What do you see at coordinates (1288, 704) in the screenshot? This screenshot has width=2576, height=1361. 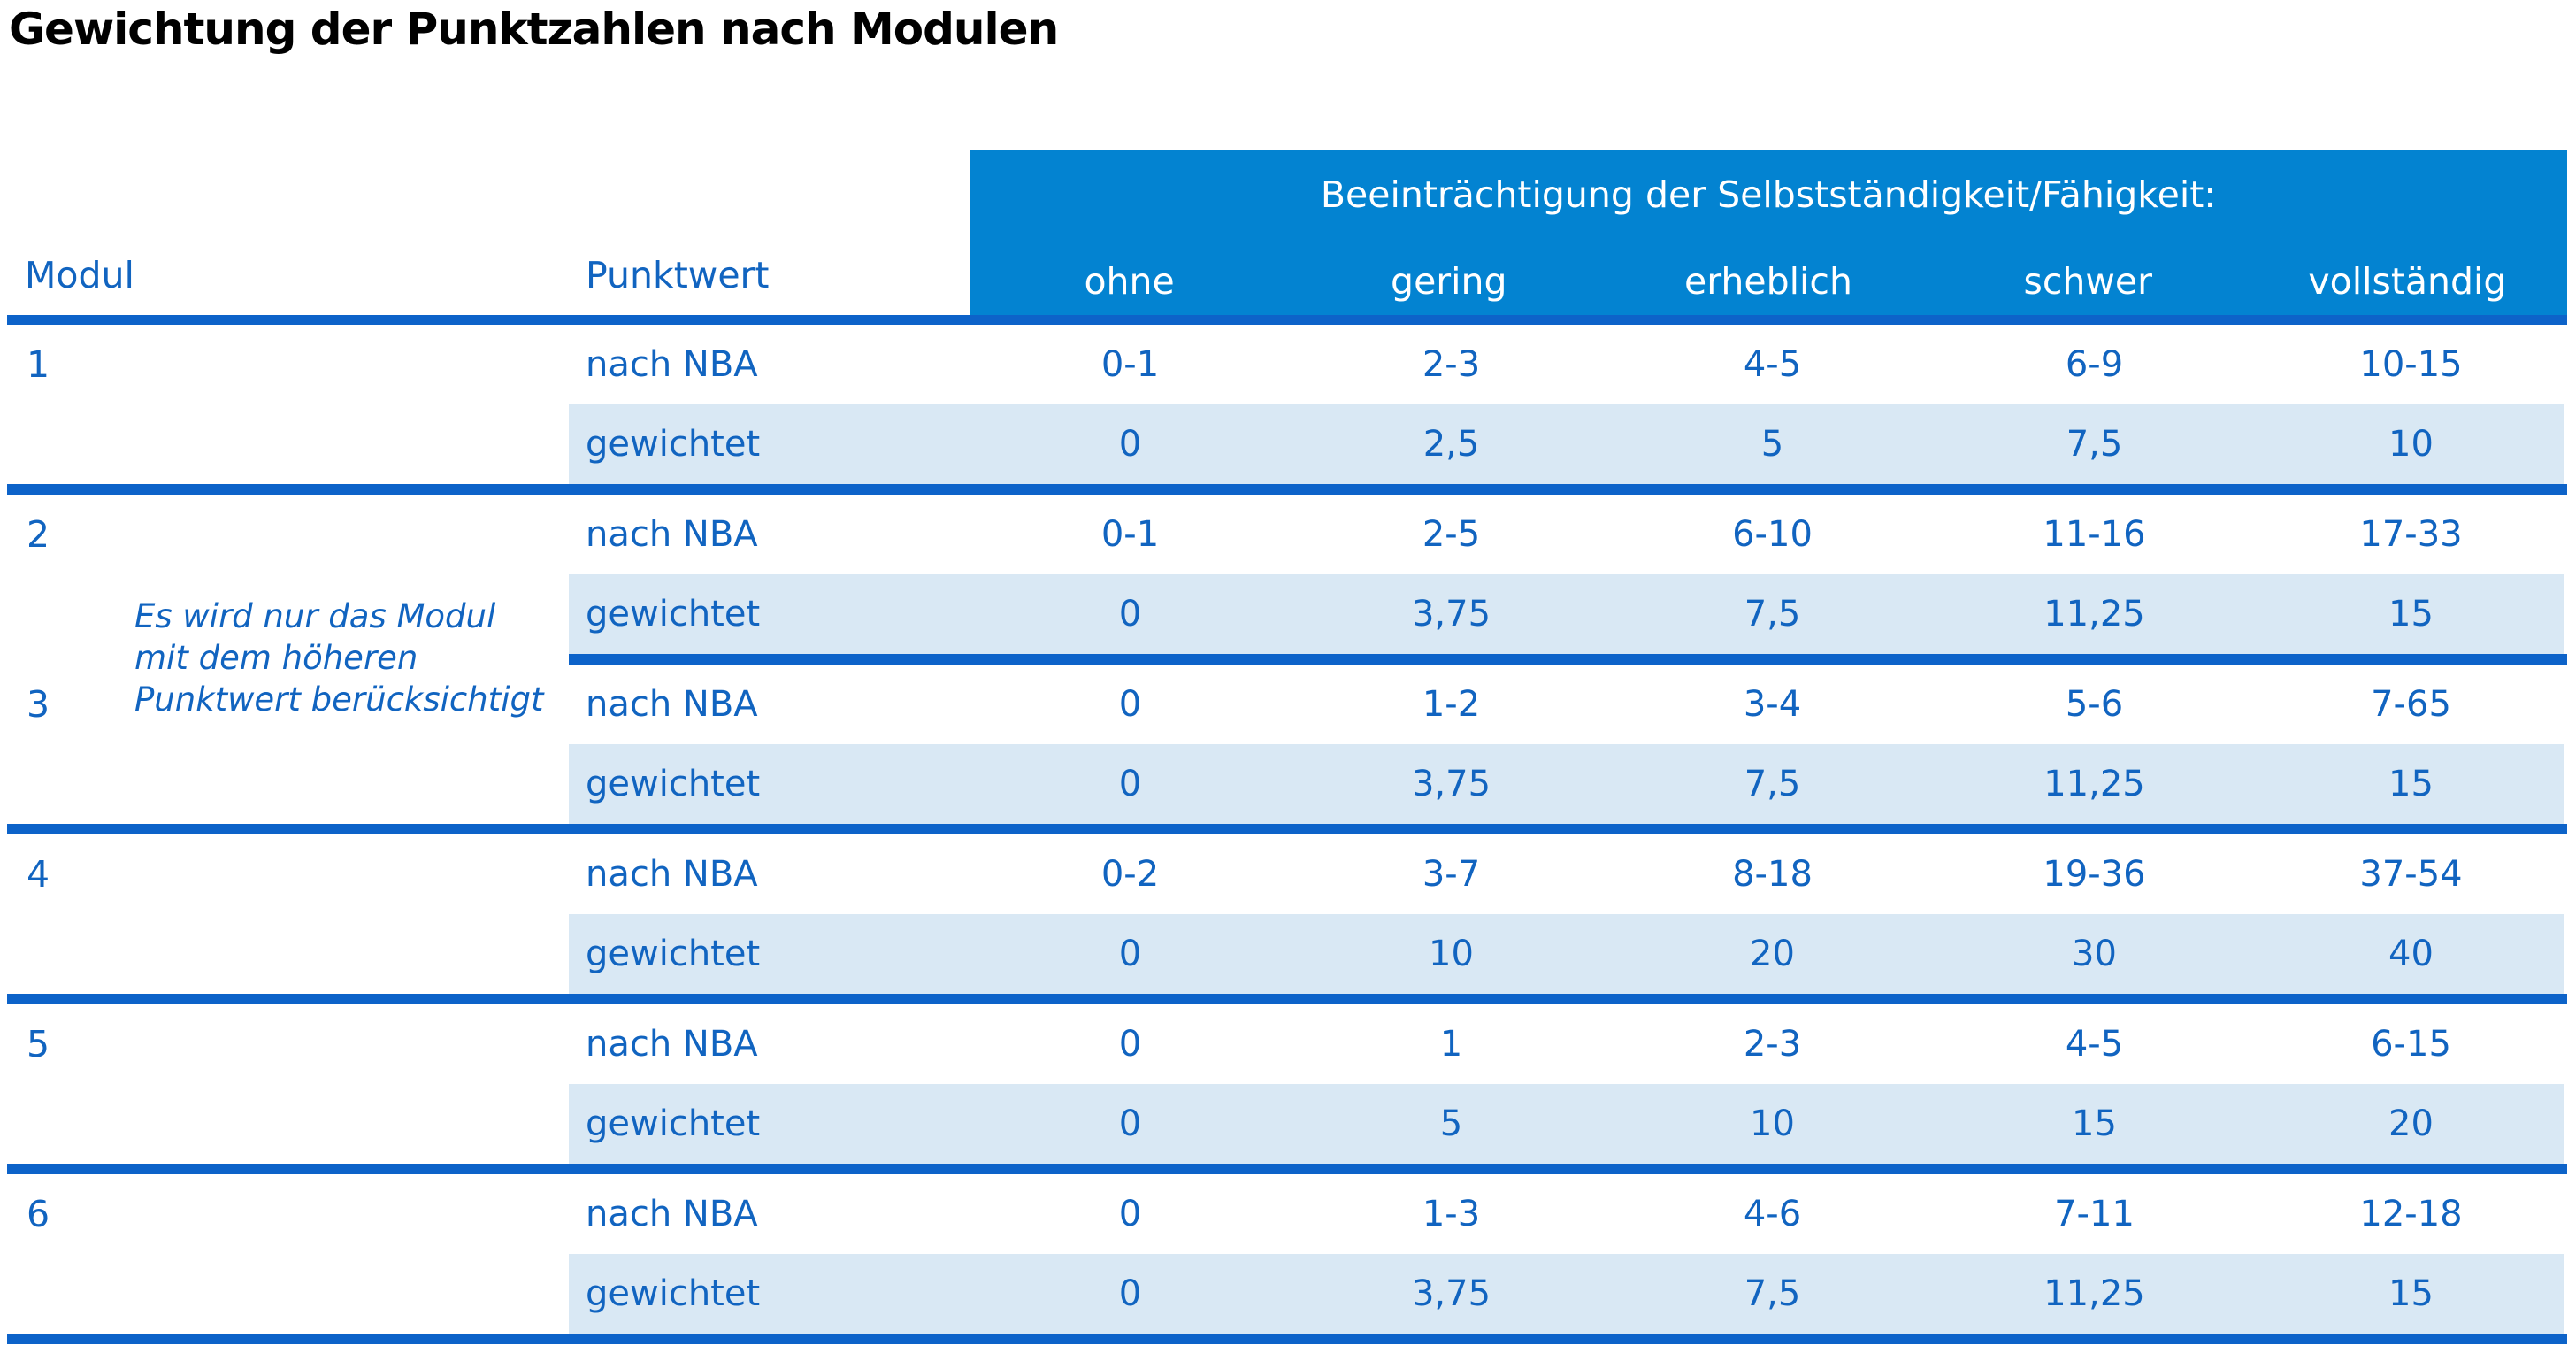 I see `module-nba-row: nach NBA 0 1-2 3-4 5-6 7-65` at bounding box center [1288, 704].